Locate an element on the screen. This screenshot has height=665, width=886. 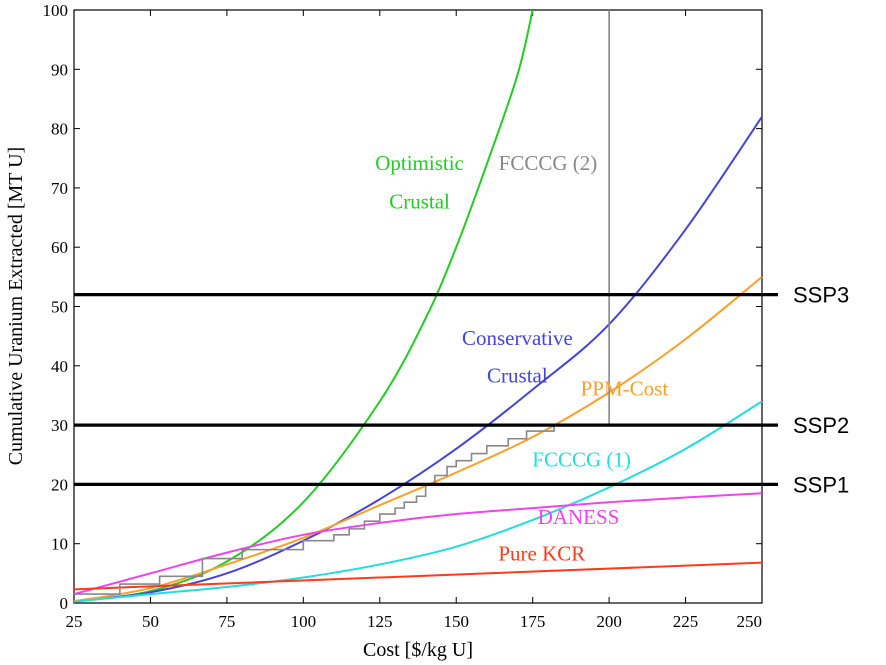
x-tick-label: 75 is located at coordinates (226, 621).